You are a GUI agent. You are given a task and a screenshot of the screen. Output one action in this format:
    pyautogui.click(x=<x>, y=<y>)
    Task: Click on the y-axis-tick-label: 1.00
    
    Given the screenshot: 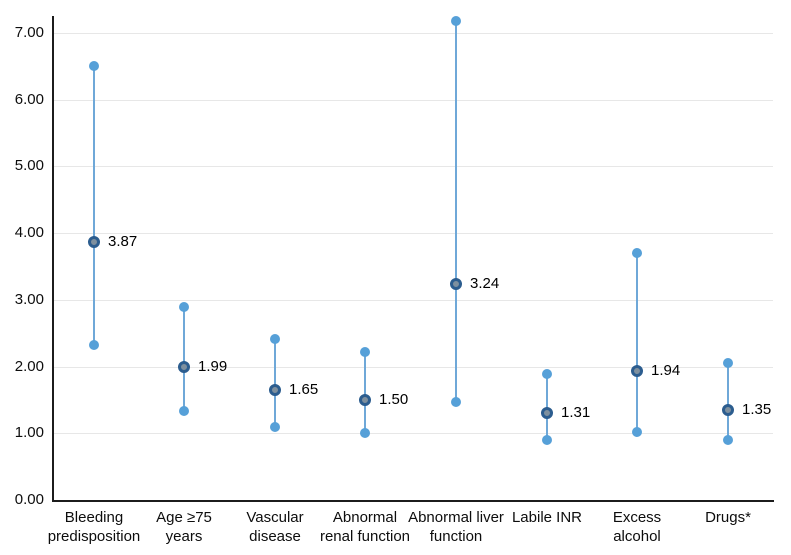 What is the action you would take?
    pyautogui.click(x=29, y=432)
    